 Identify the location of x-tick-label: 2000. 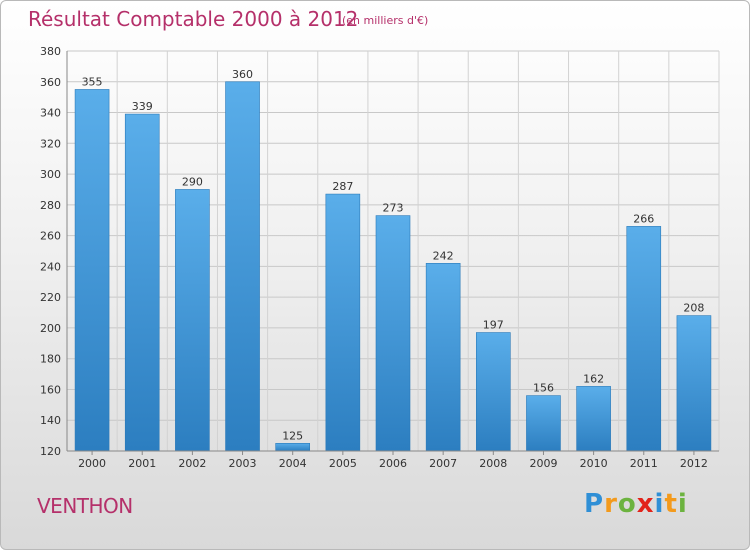
(92, 463).